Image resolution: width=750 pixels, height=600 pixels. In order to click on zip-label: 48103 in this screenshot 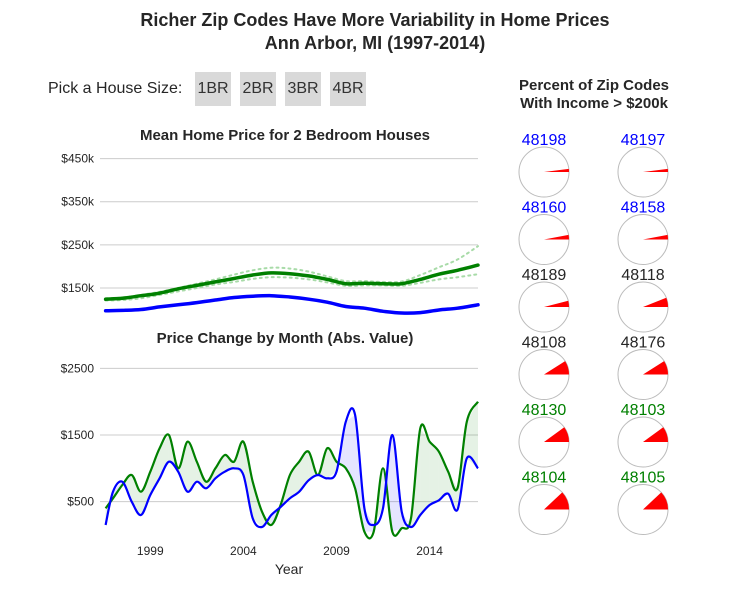, I will do `click(643, 410)`.